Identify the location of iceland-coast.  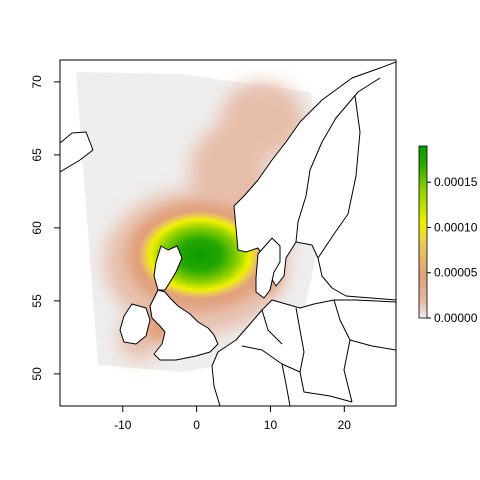
(77, 152).